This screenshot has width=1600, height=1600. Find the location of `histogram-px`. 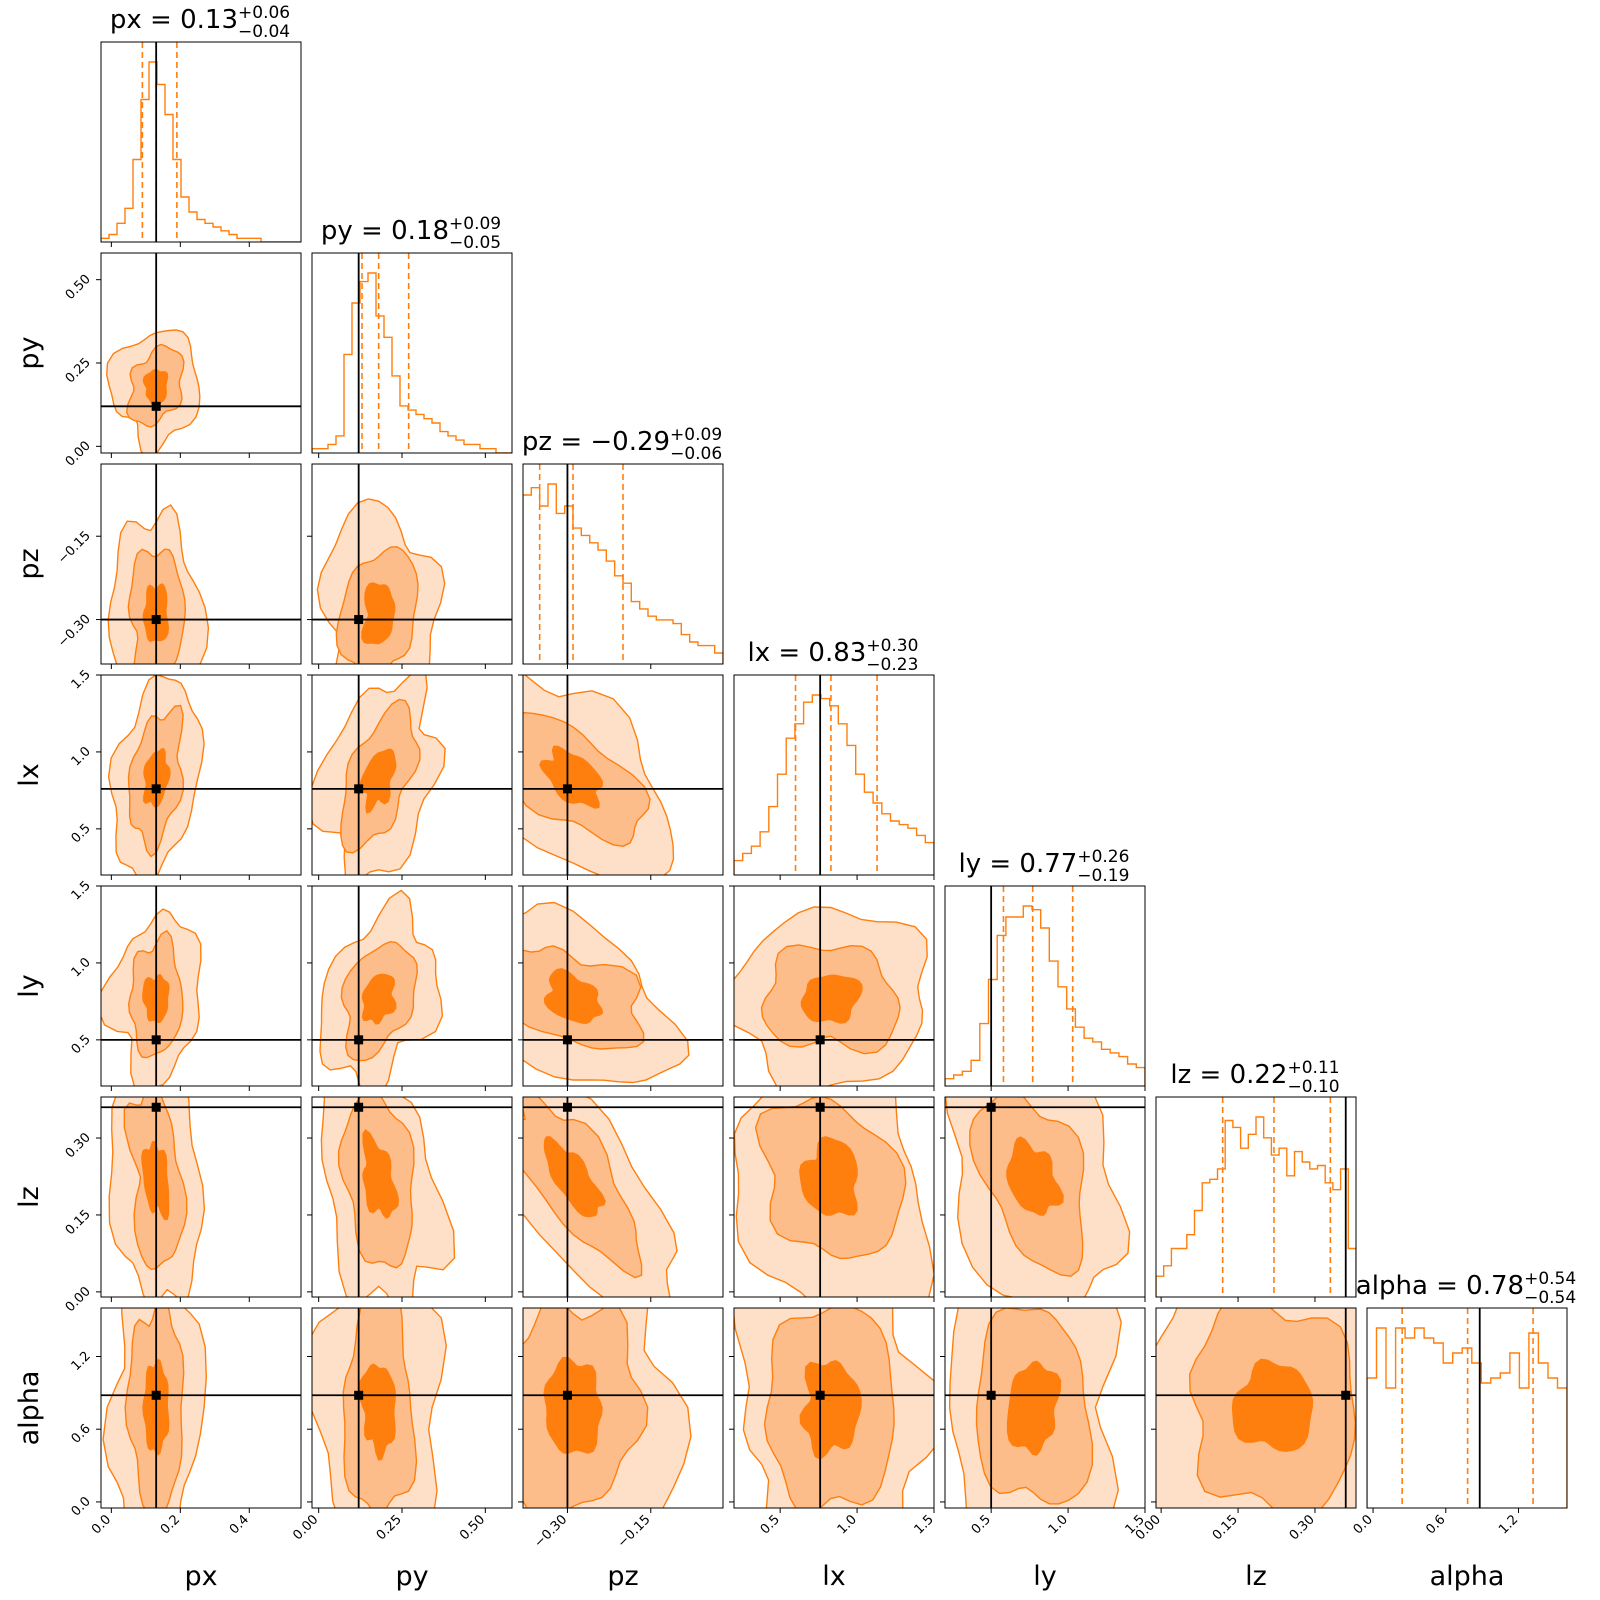

histogram-px is located at coordinates (201, 151).